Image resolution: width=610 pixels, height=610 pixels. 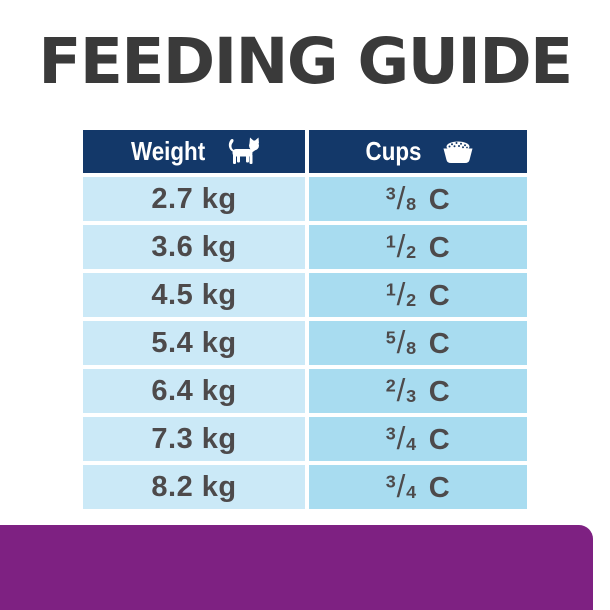 I want to click on cups-column-header: Cups, so click(x=418, y=151).